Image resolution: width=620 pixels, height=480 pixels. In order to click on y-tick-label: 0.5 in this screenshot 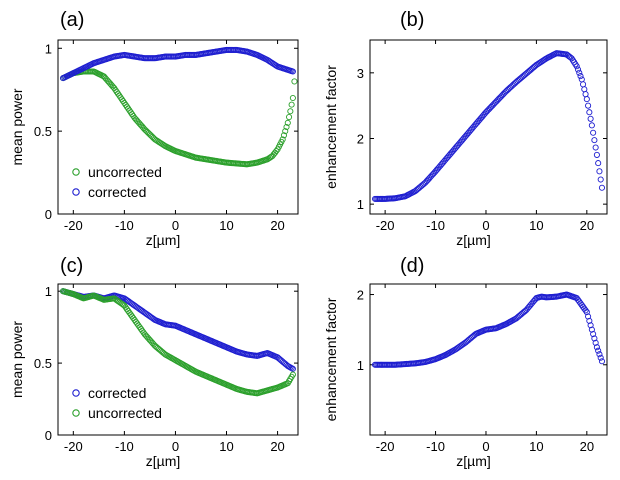, I will do `click(43, 363)`.